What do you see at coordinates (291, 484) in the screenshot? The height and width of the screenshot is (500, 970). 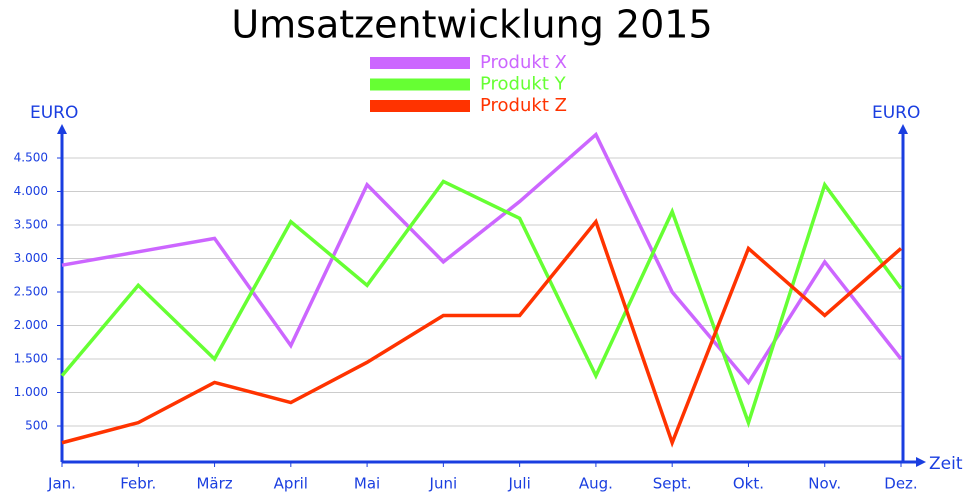 I see `x-tick-label: April` at bounding box center [291, 484].